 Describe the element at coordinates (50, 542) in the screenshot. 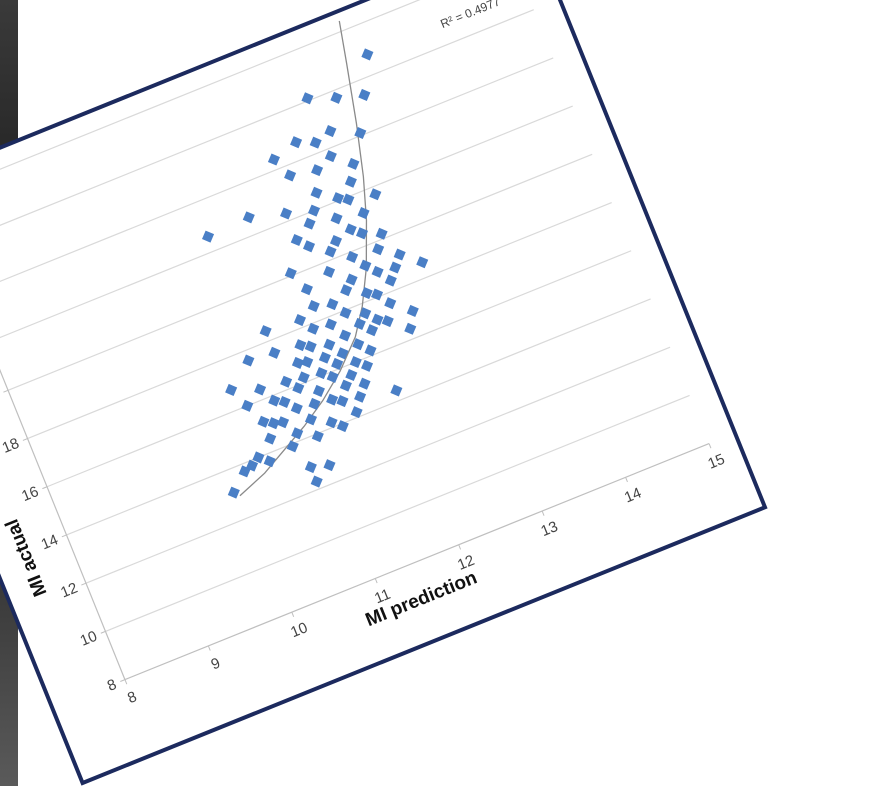

I see `y-tick-label: 14` at that location.